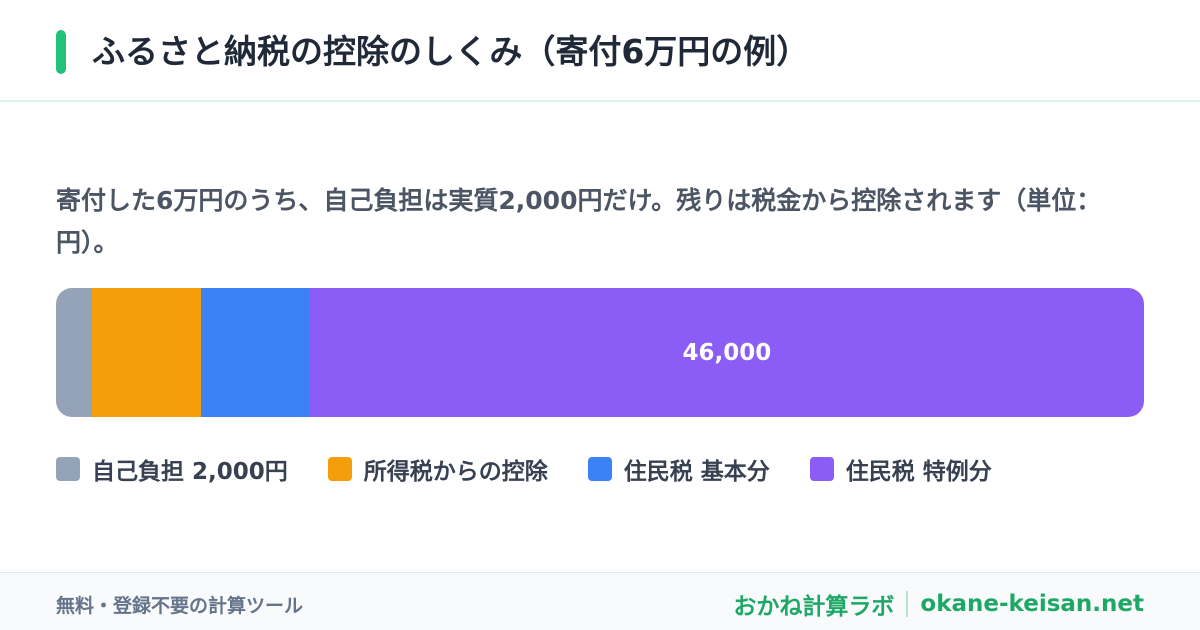 This screenshot has width=1200, height=630. I want to click on legend-item: 所得税からの控除, so click(437, 469).